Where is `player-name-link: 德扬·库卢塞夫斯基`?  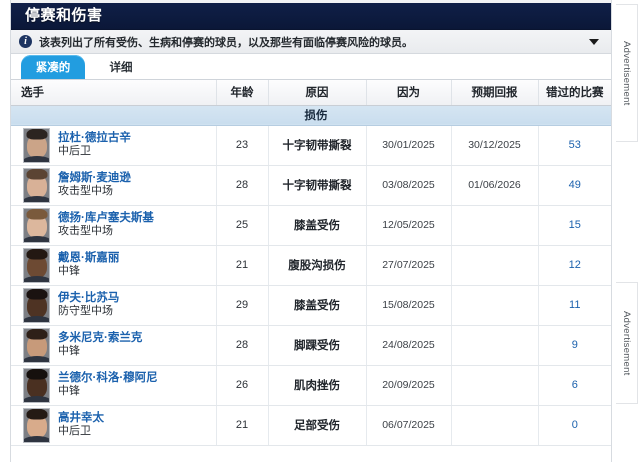 player-name-link: 德扬·库卢塞夫斯基 is located at coordinates (106, 217).